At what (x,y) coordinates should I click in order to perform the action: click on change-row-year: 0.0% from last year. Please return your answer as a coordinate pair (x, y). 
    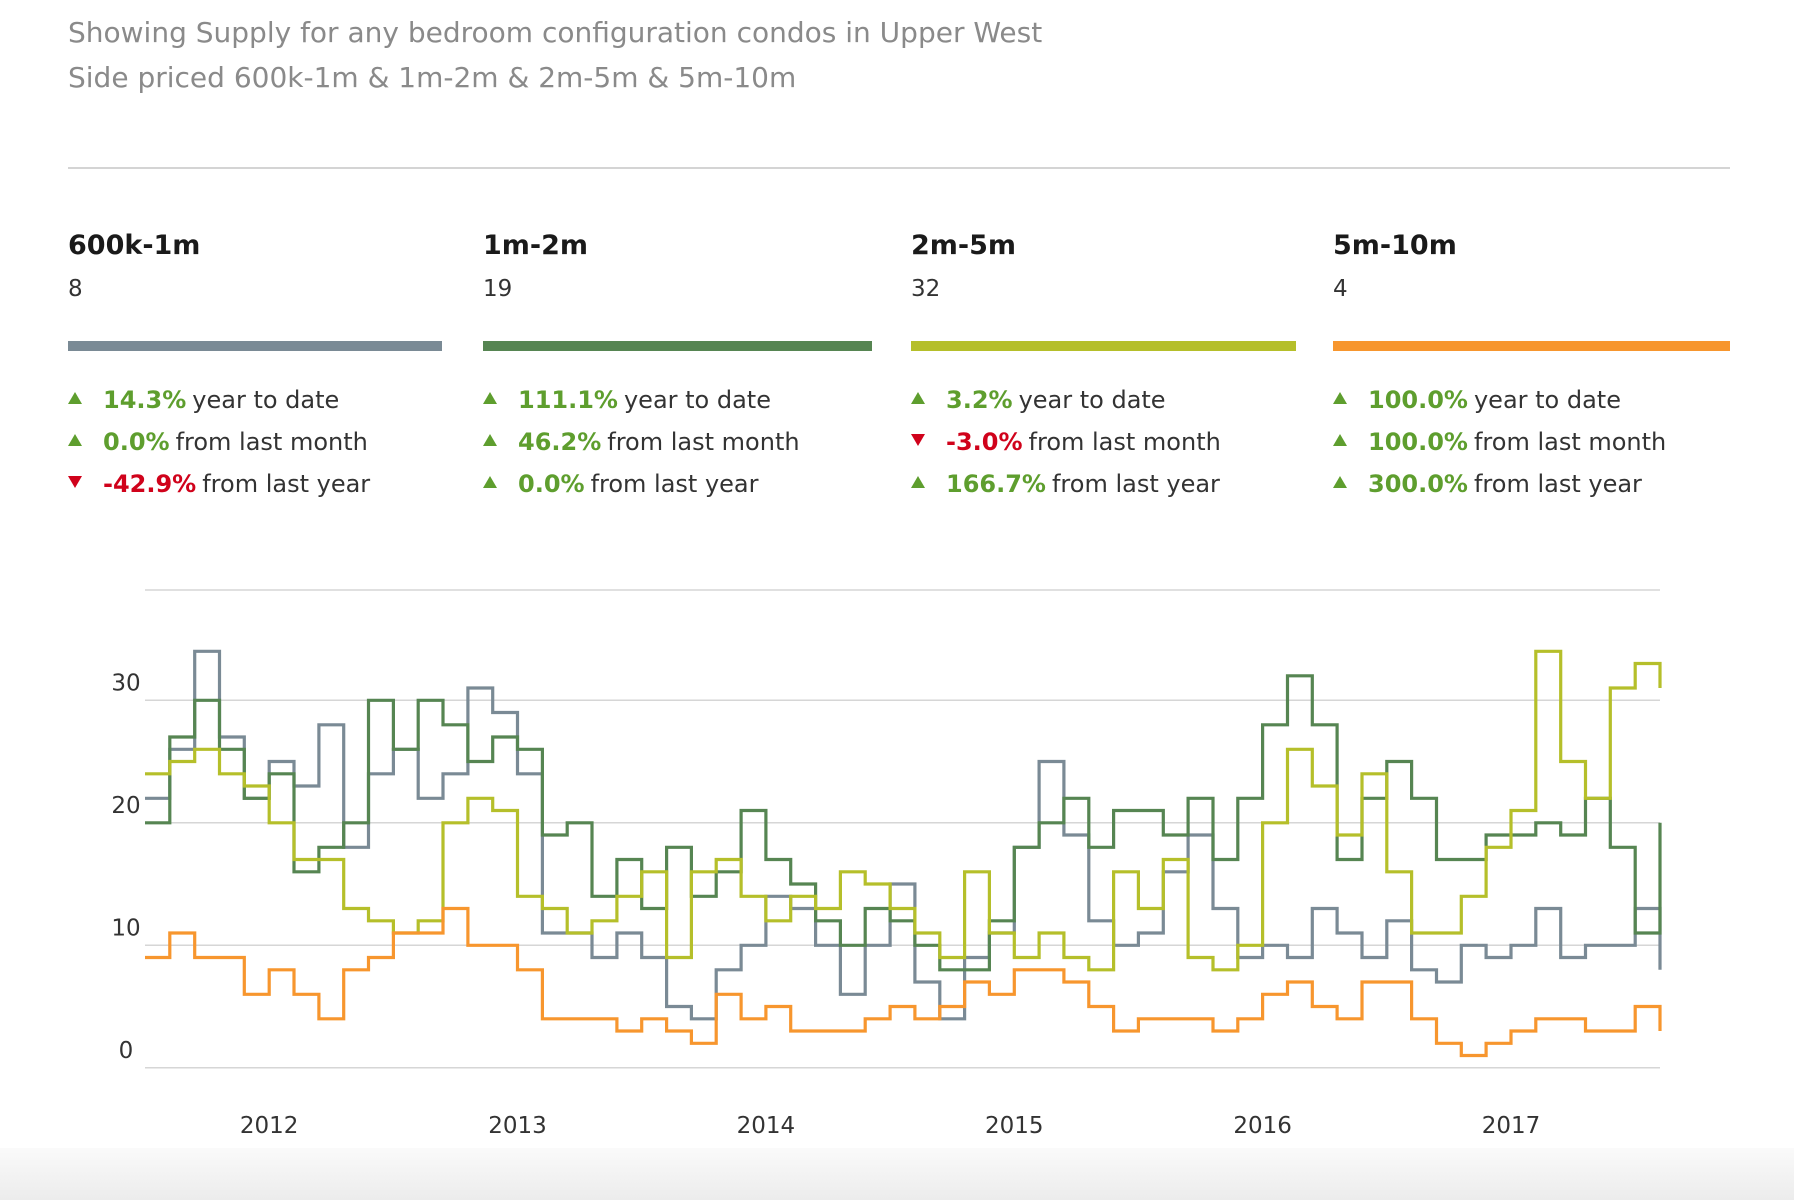
    Looking at the image, I should click on (641, 484).